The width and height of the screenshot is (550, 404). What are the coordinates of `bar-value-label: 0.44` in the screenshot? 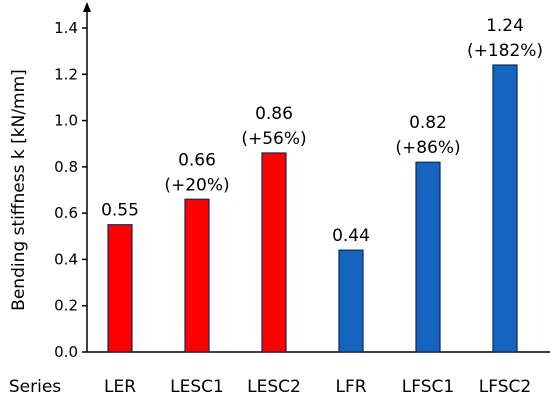 It's located at (351, 236).